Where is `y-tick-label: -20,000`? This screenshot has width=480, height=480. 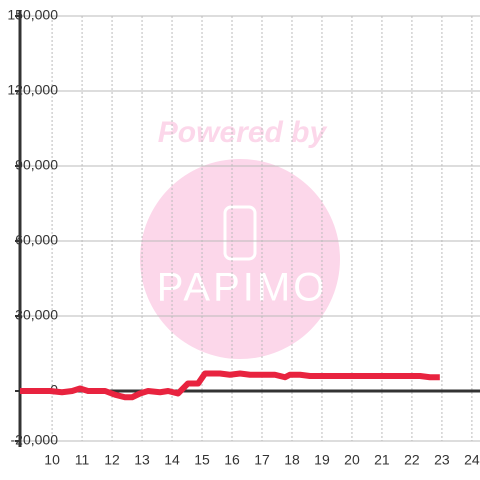
y-tick-label: -20,000 is located at coordinates (35, 440).